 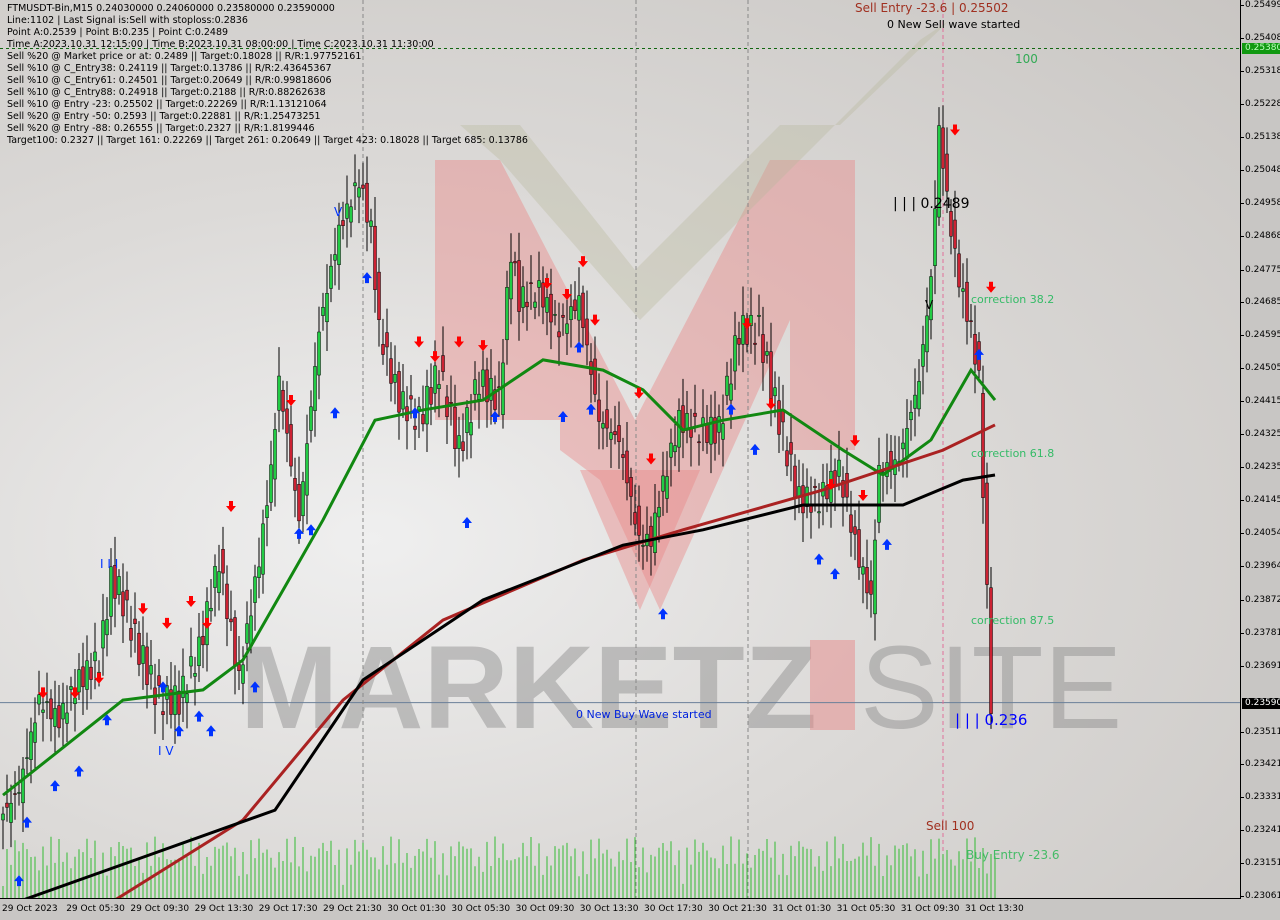 I want to click on y-tick-label: 0.25228, so click(x=1262, y=104).